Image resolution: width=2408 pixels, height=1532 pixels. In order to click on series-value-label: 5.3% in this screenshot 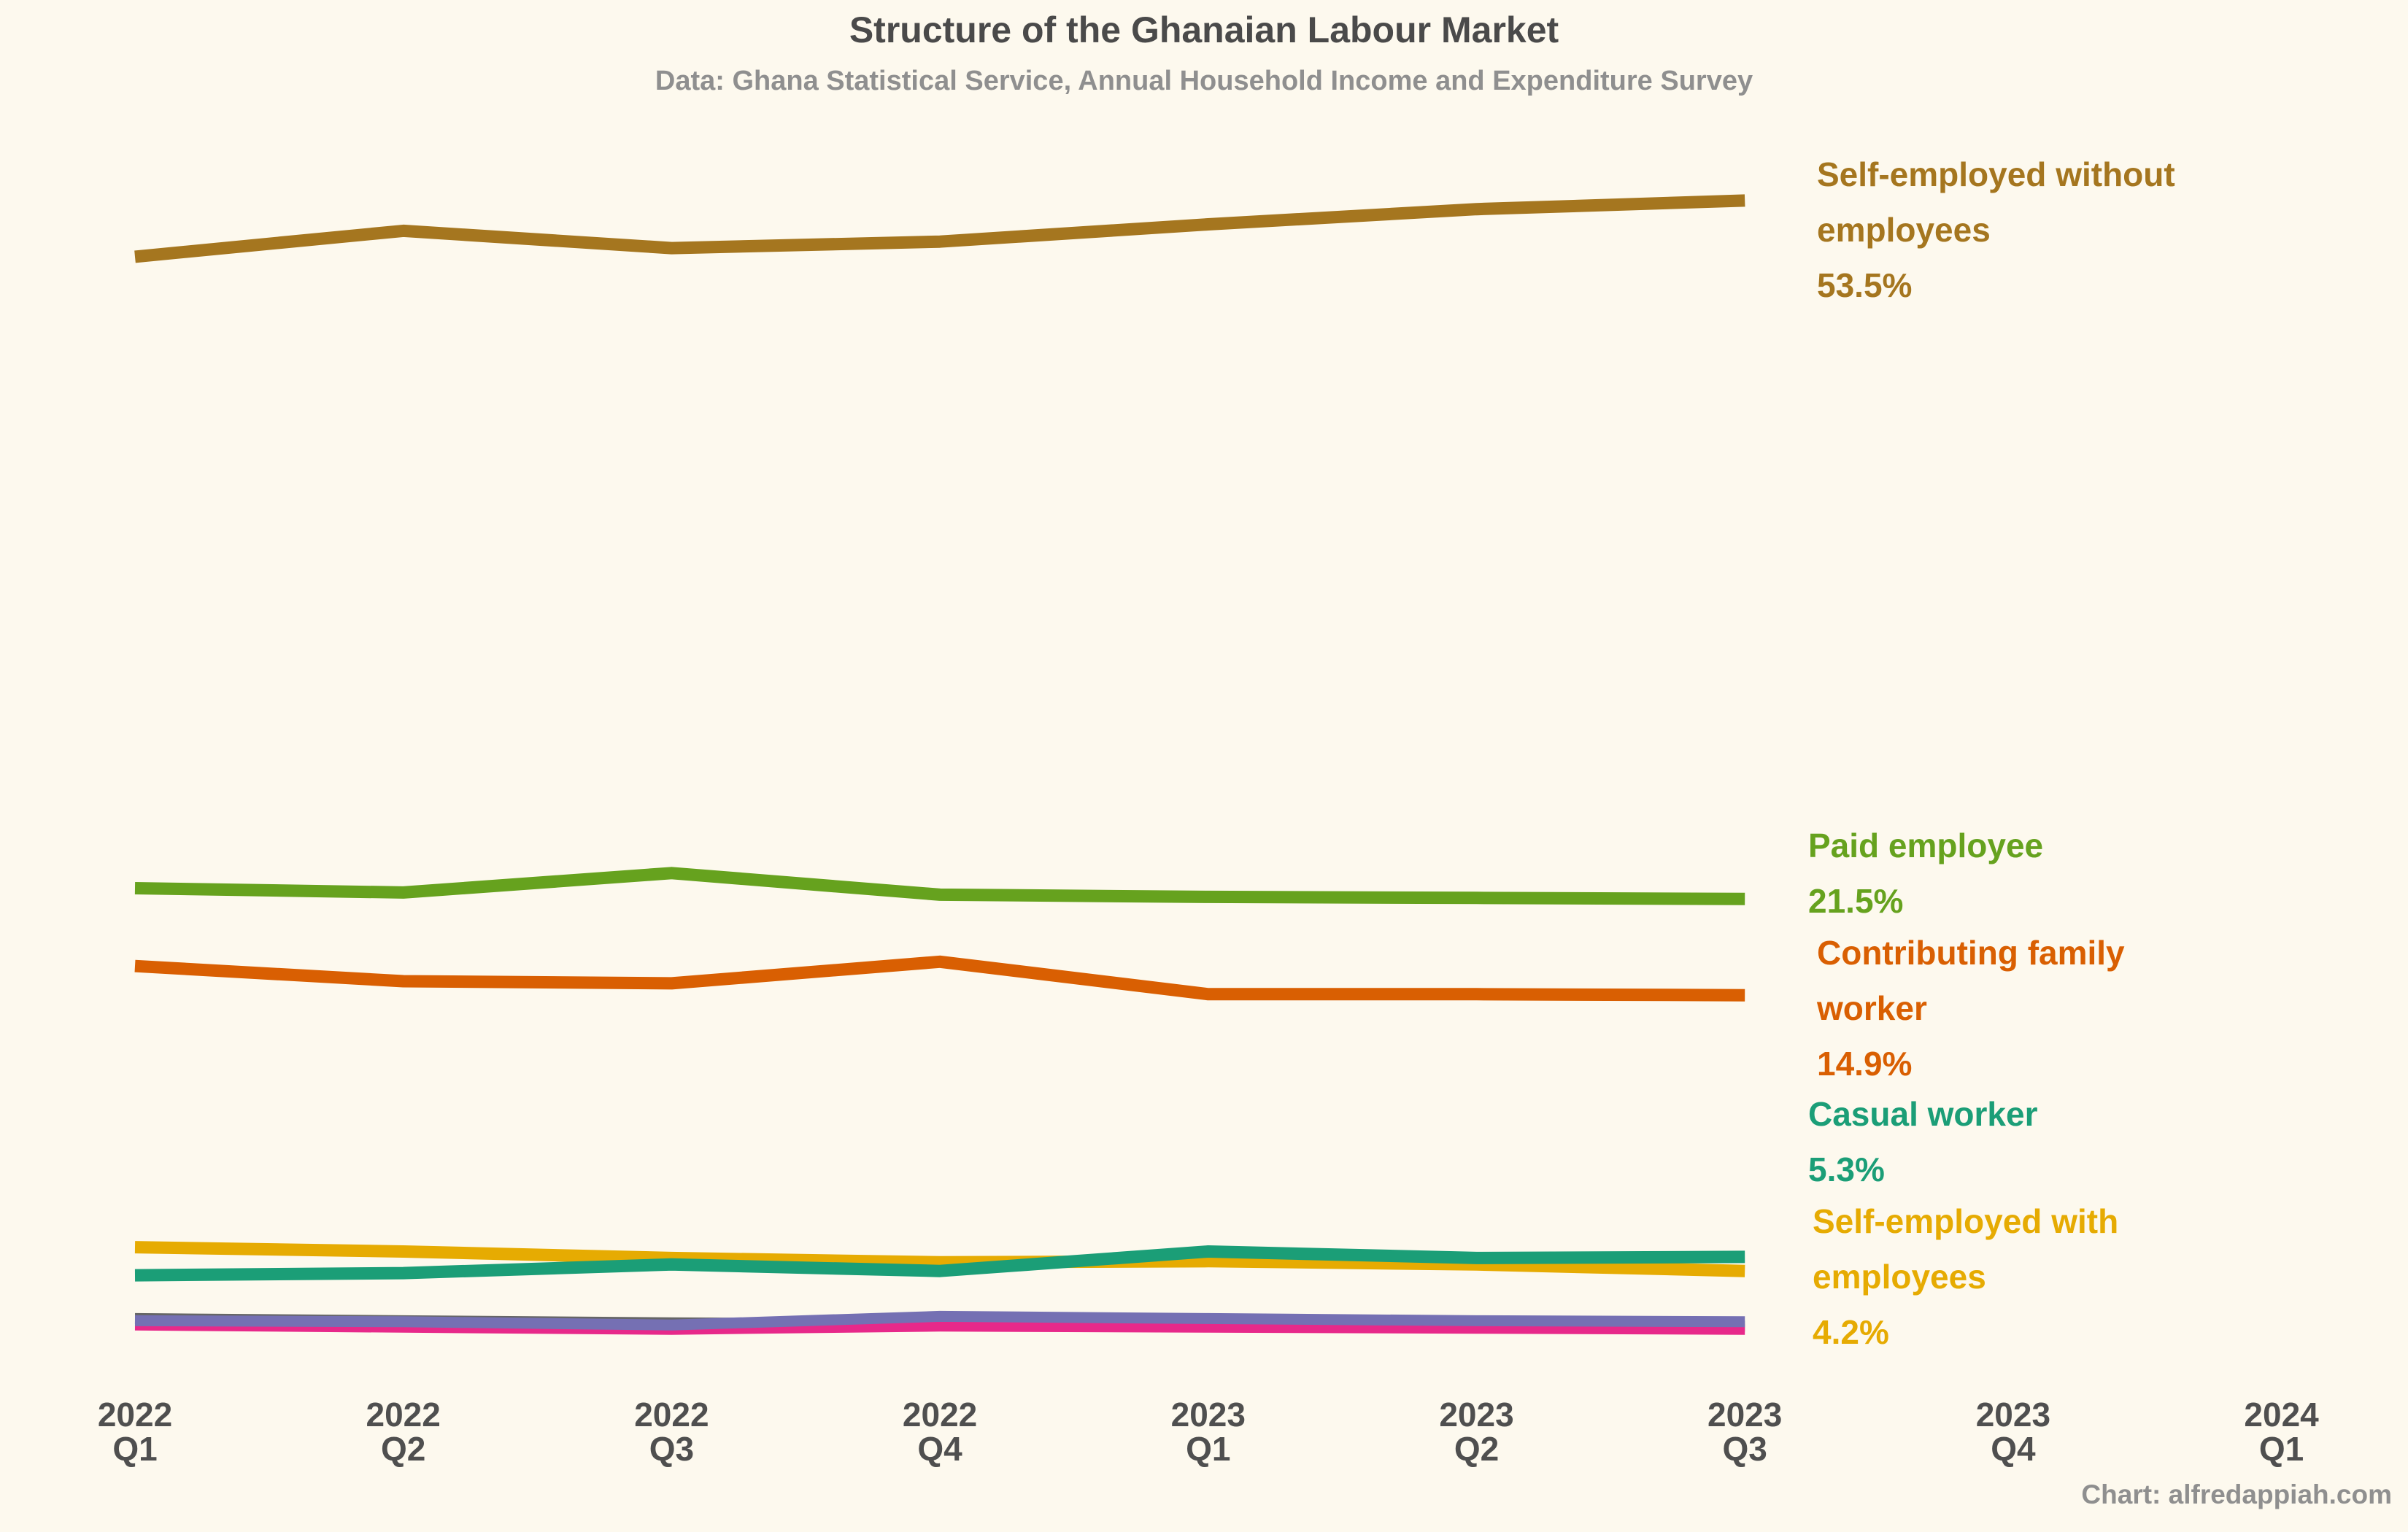, I will do `click(1846, 1169)`.